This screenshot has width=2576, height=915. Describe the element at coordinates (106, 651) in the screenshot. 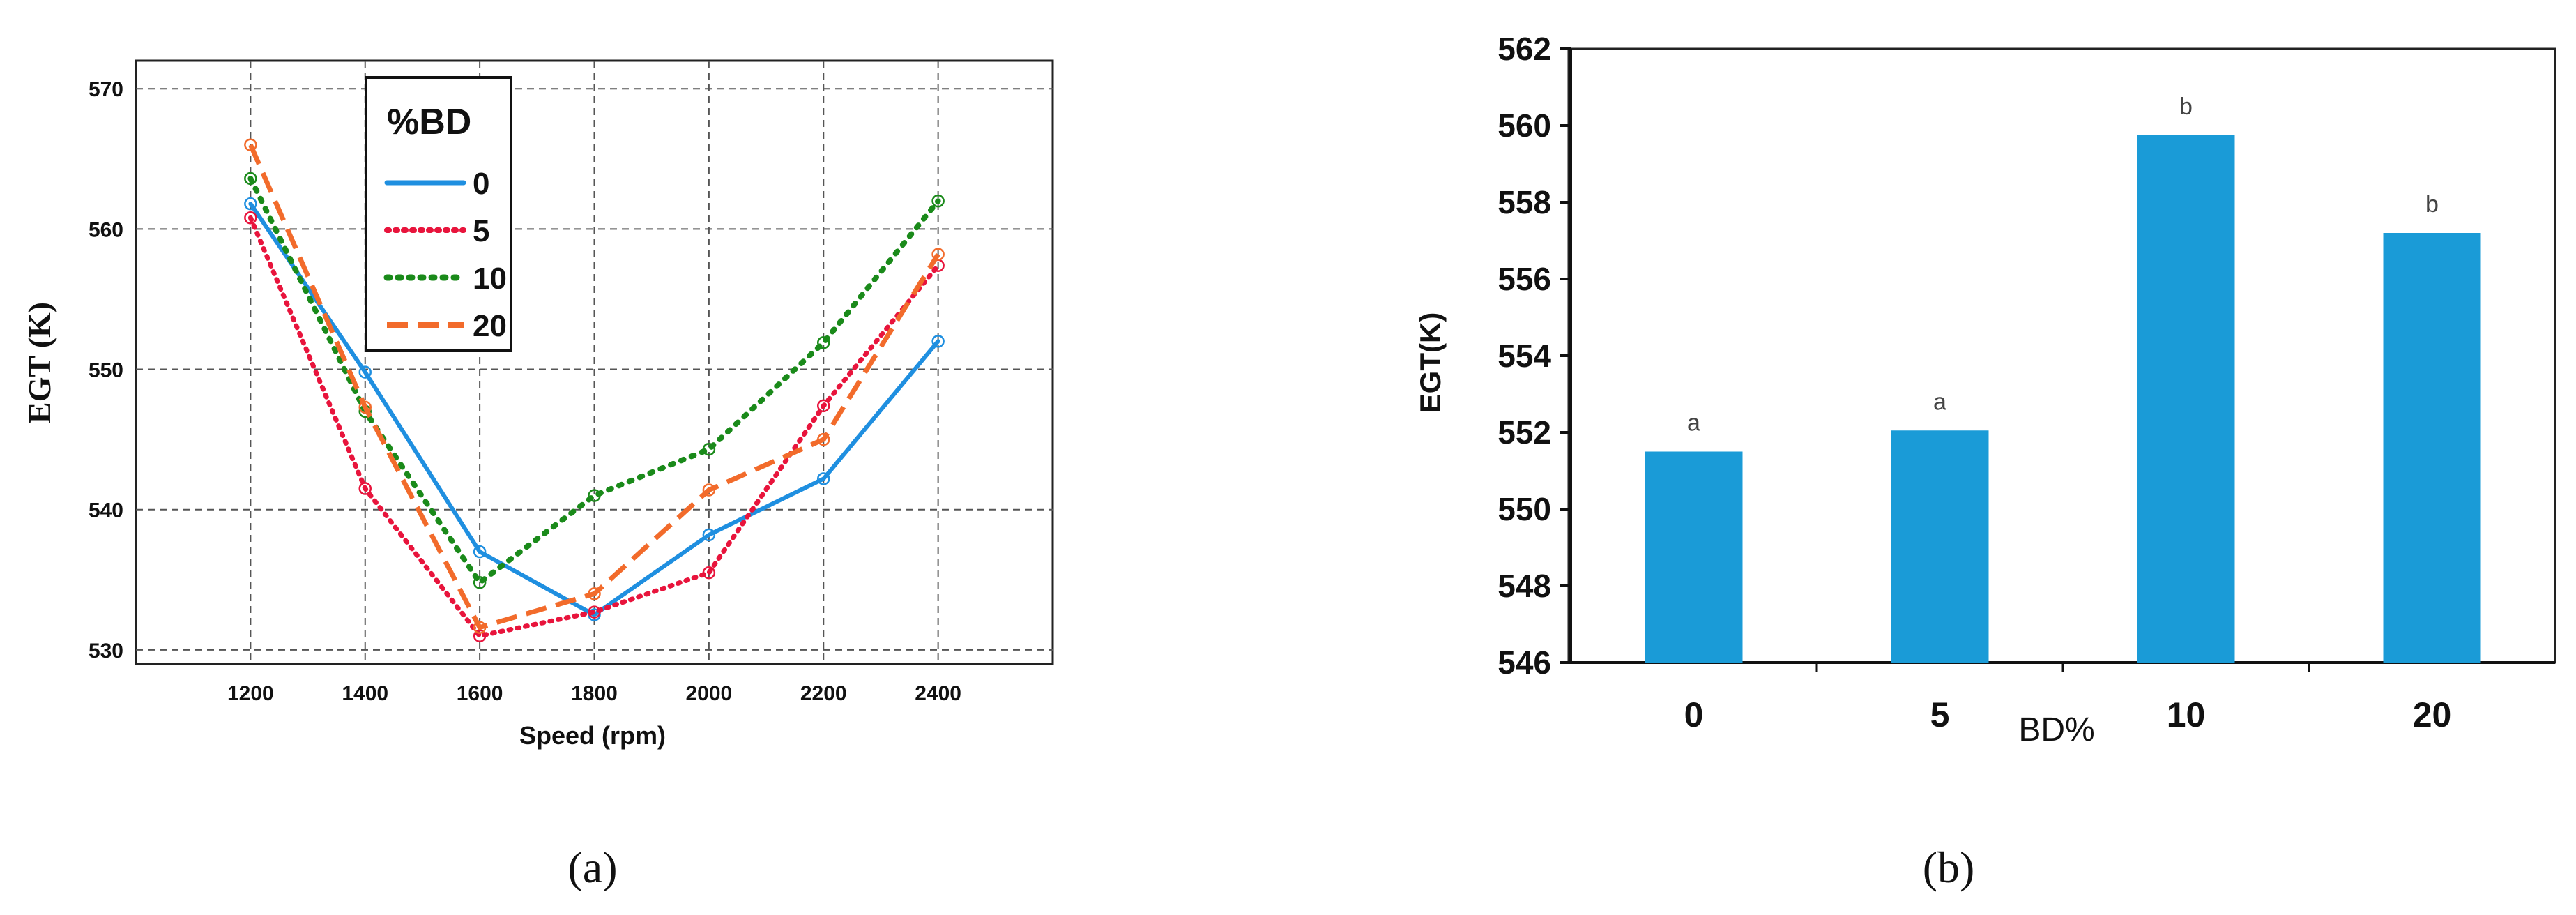

I see `y-tick-label: 530` at that location.